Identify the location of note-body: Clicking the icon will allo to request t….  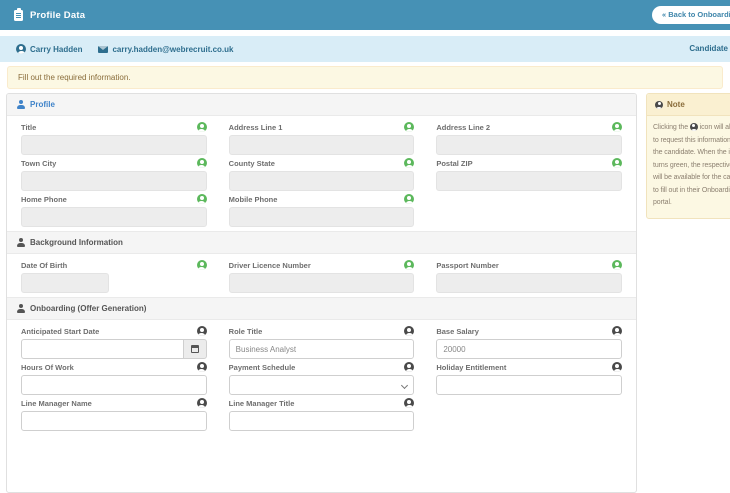
(688, 167).